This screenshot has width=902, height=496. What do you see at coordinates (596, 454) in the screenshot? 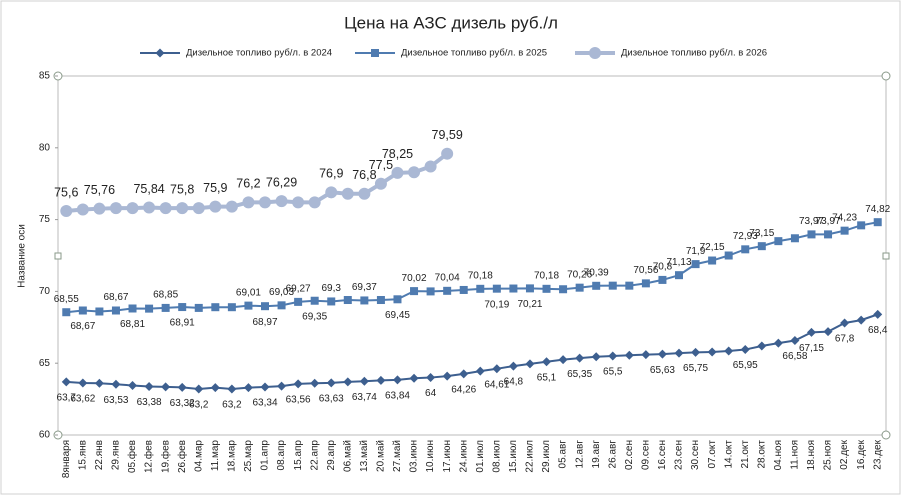
I see `x-tick-label: 19.авг` at bounding box center [596, 454].